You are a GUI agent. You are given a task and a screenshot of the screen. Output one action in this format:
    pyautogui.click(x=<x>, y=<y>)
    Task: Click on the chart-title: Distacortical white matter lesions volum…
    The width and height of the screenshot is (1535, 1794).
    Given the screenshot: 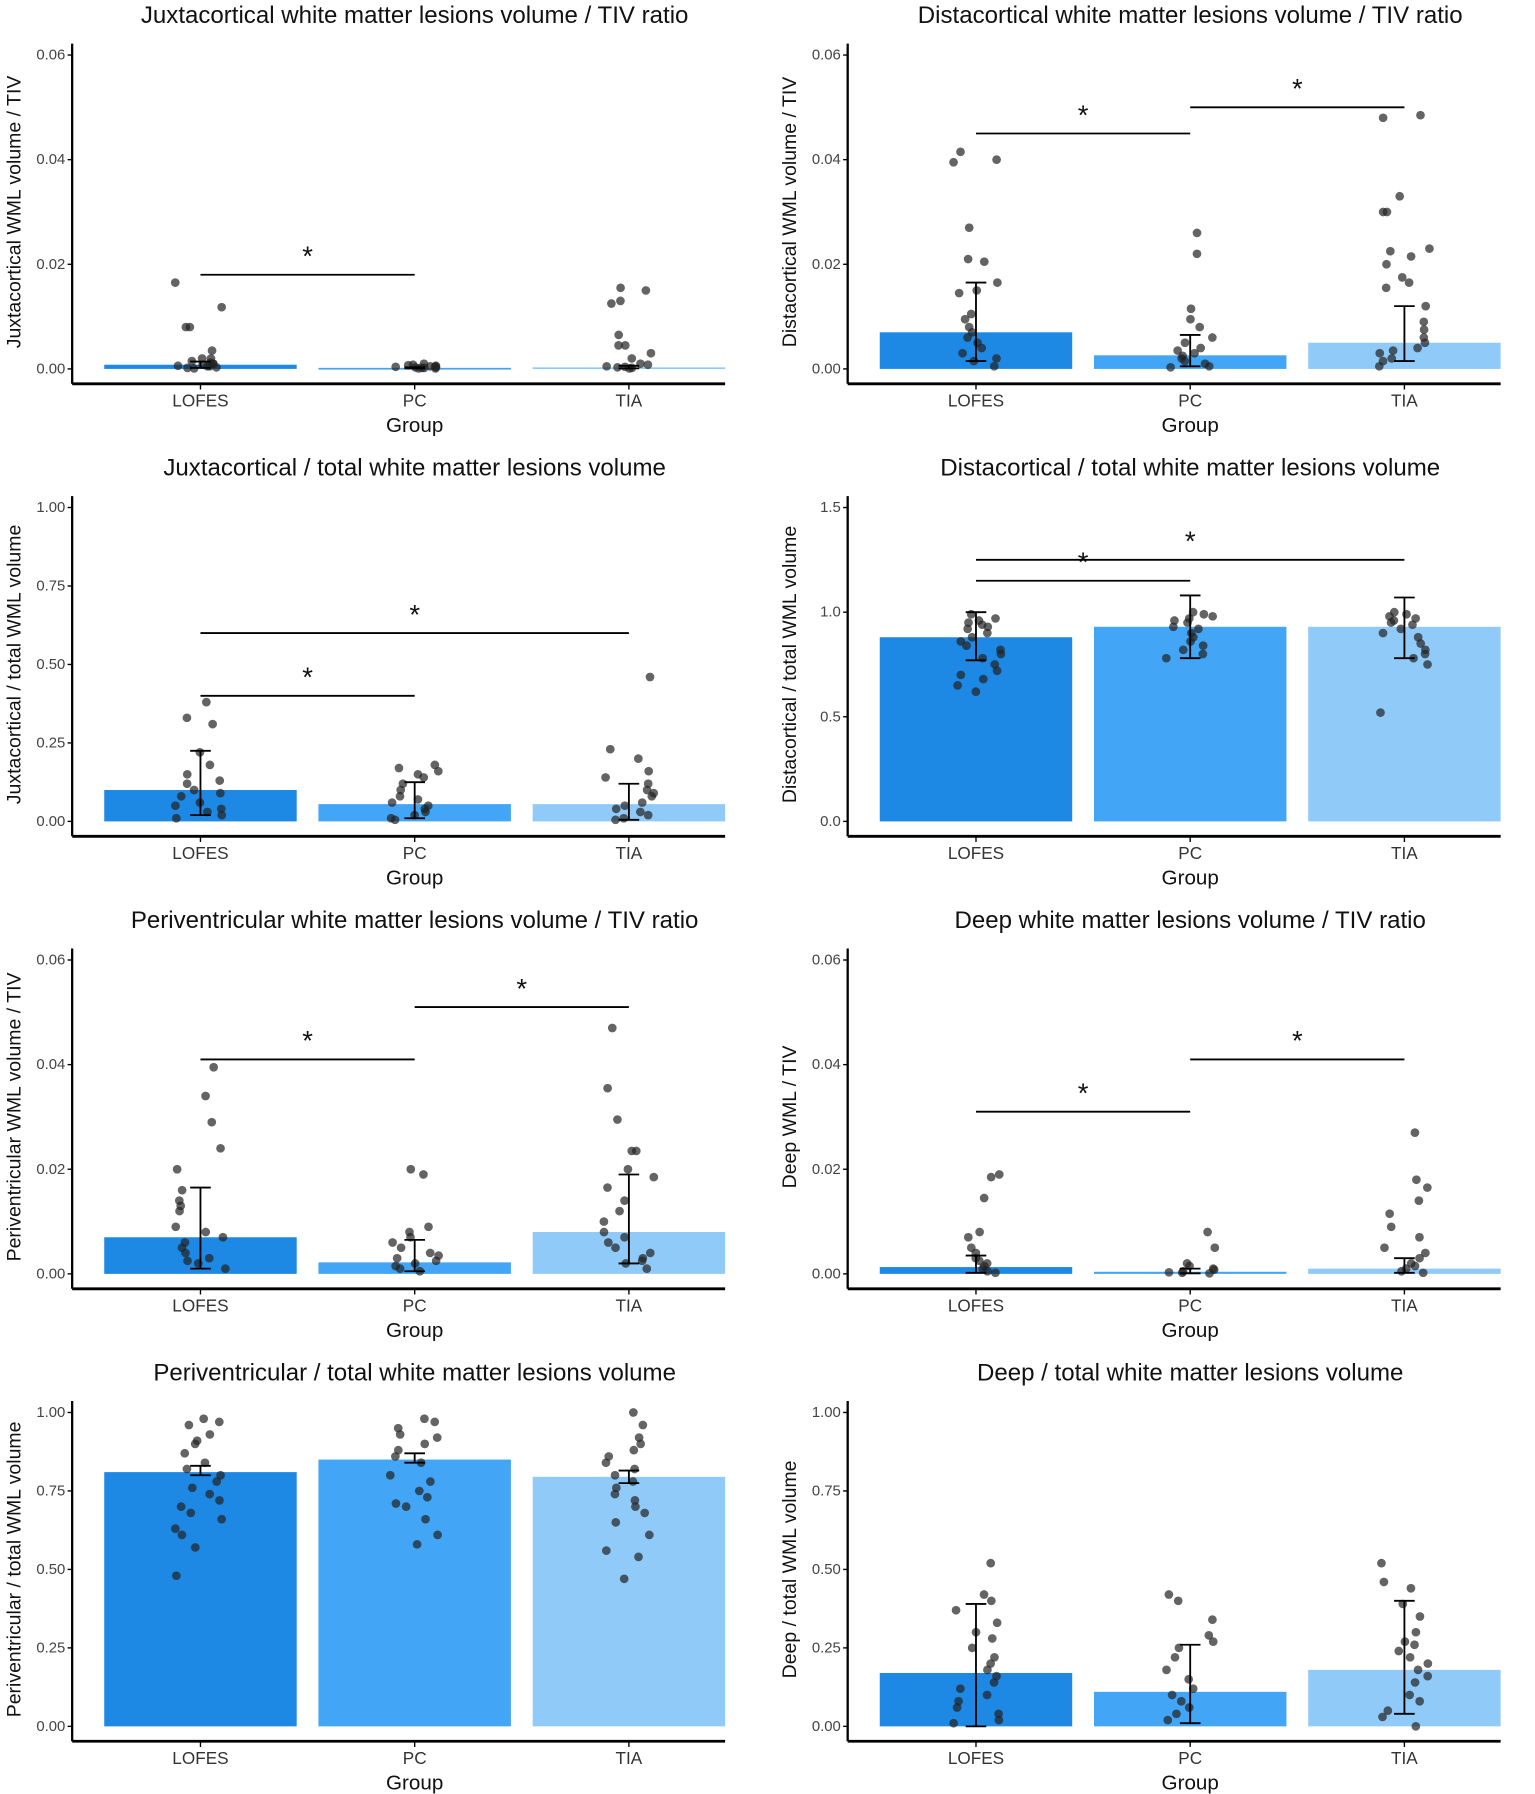 What is the action you would take?
    pyautogui.click(x=1190, y=15)
    